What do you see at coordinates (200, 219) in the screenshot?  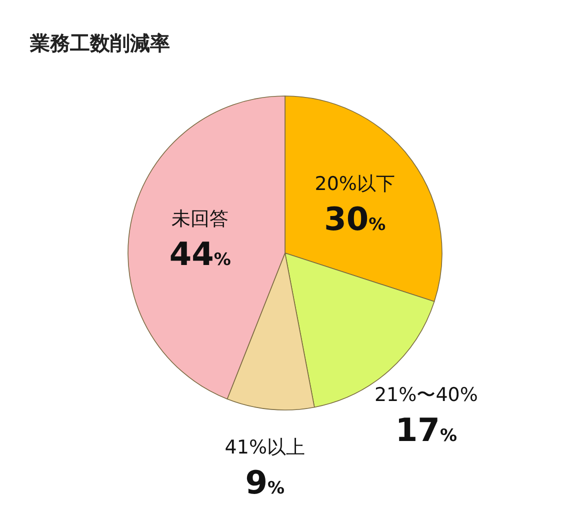 I see `slice-label: 未回答` at bounding box center [200, 219].